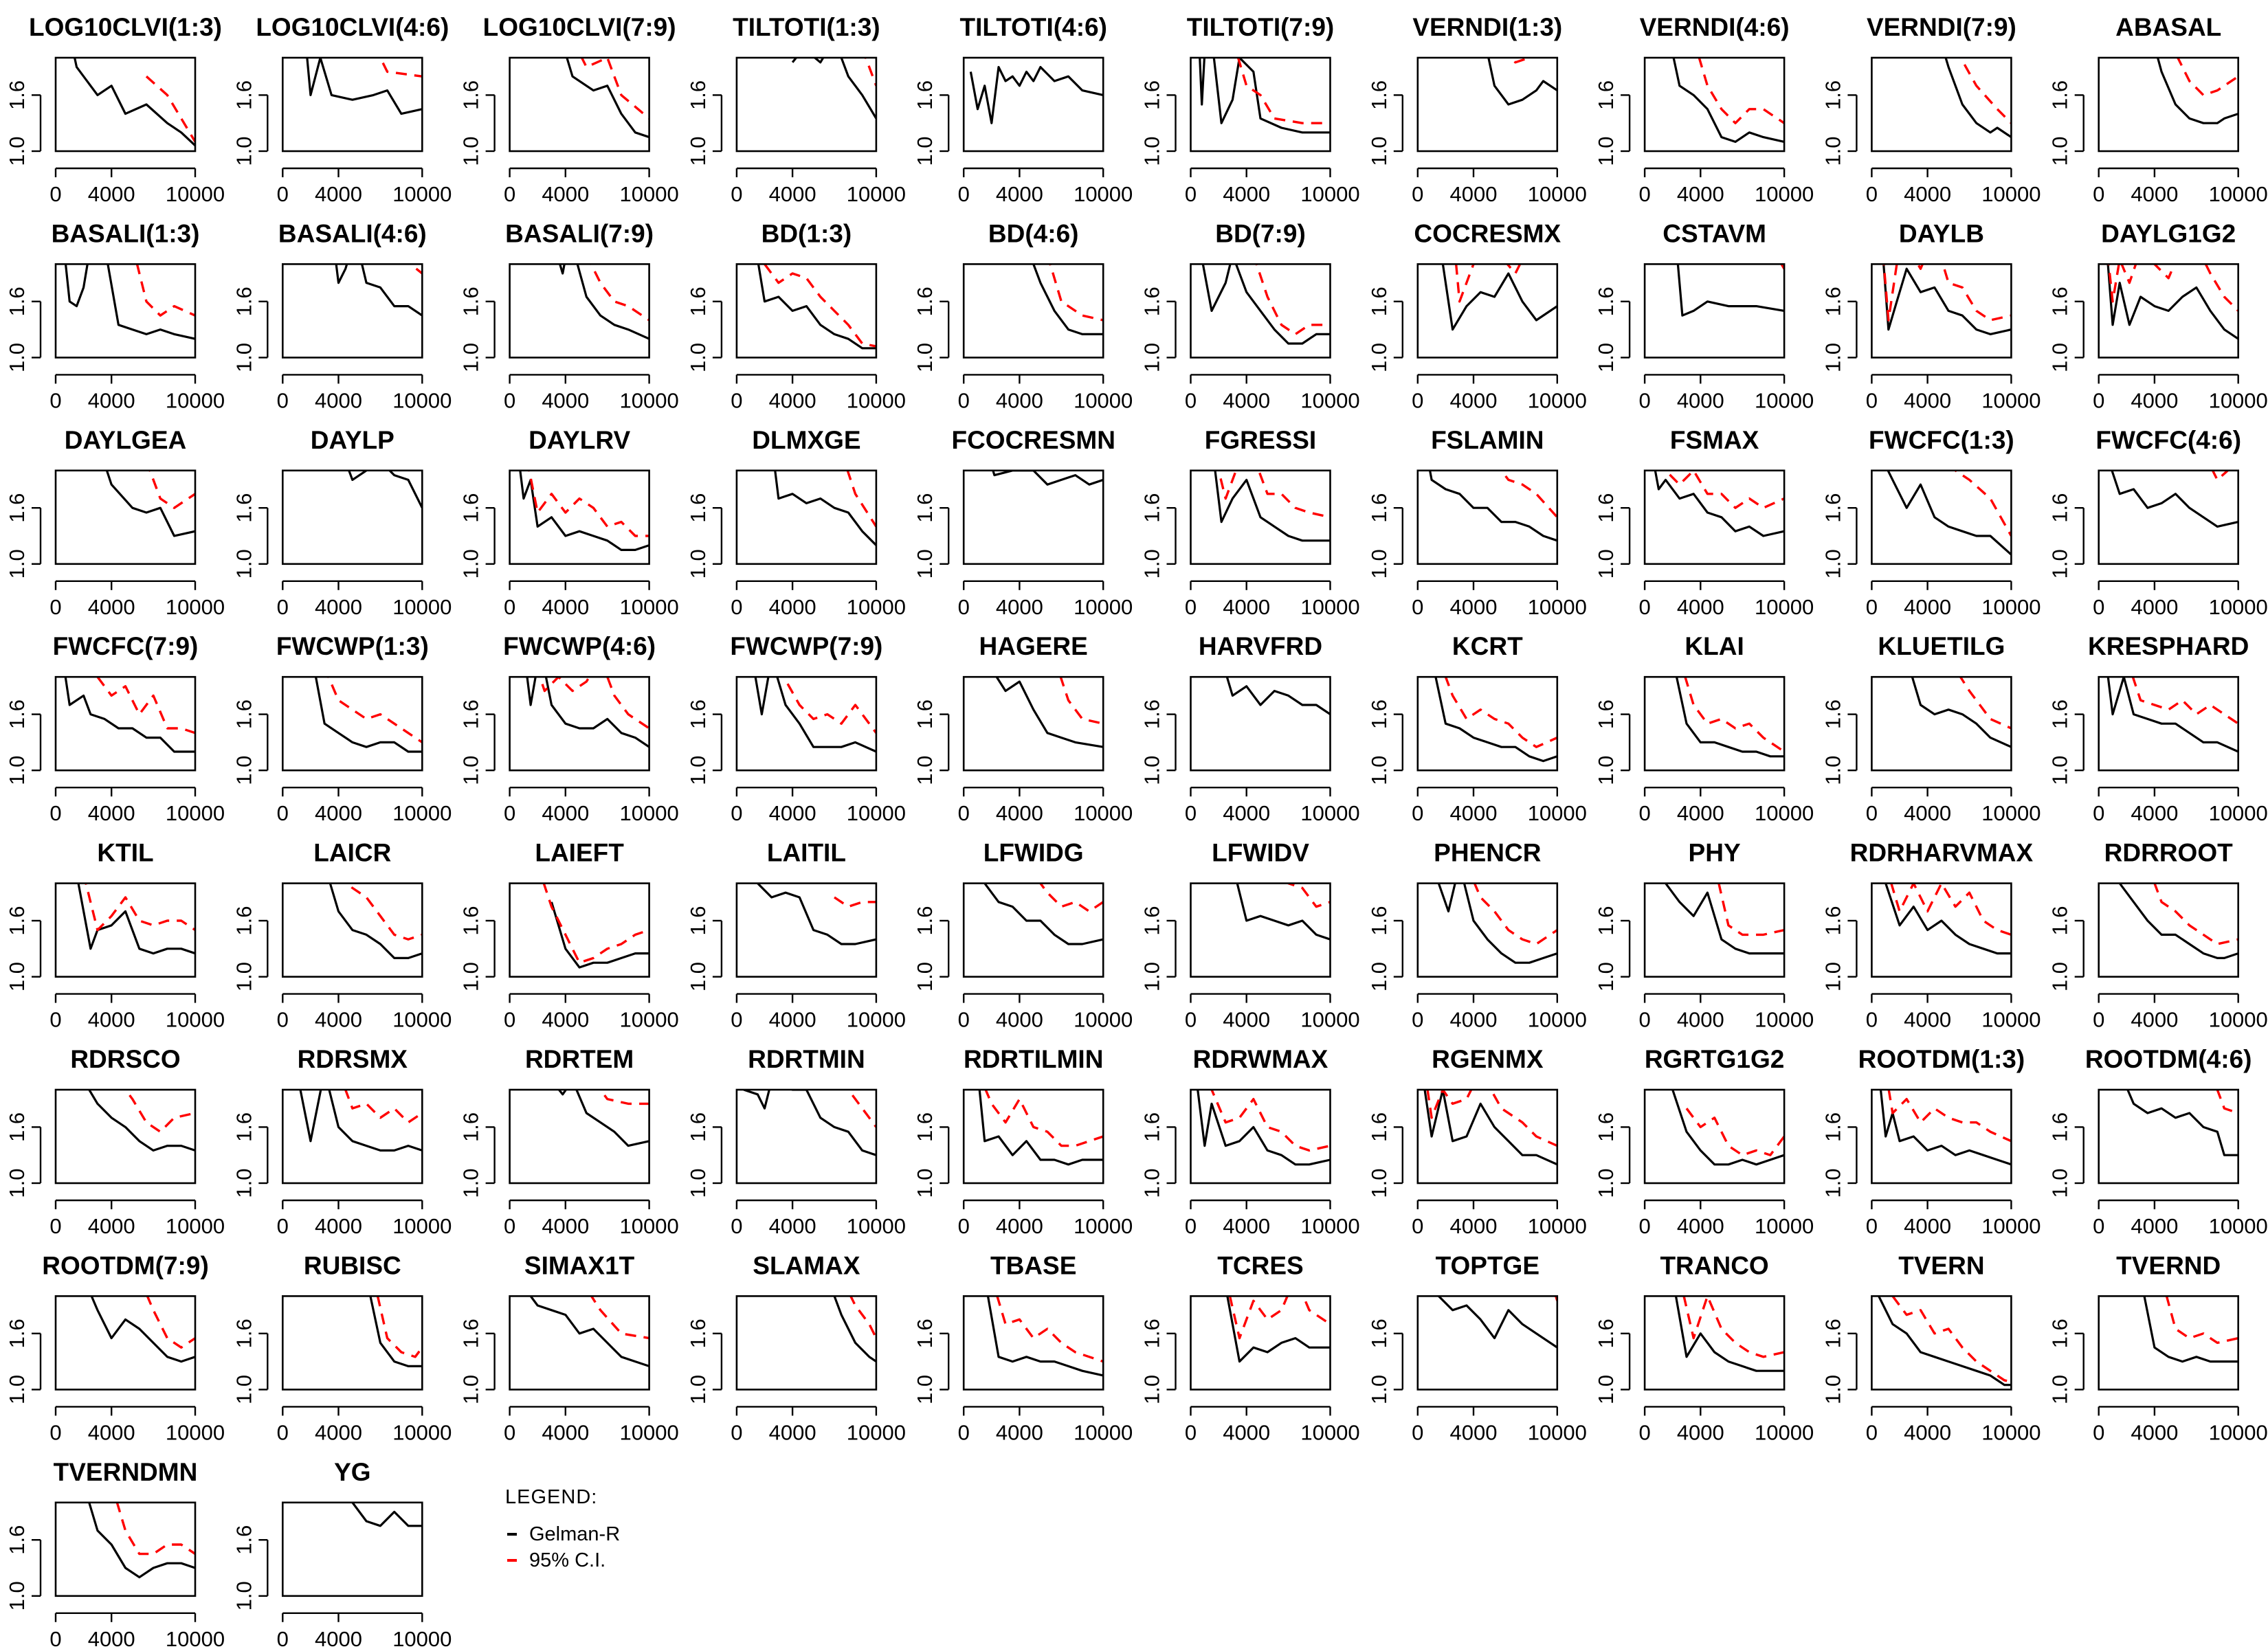  I want to click on panel-harvfrd: HARVFRD 0 4000 10000 1.0 1.6, so click(1250, 729).